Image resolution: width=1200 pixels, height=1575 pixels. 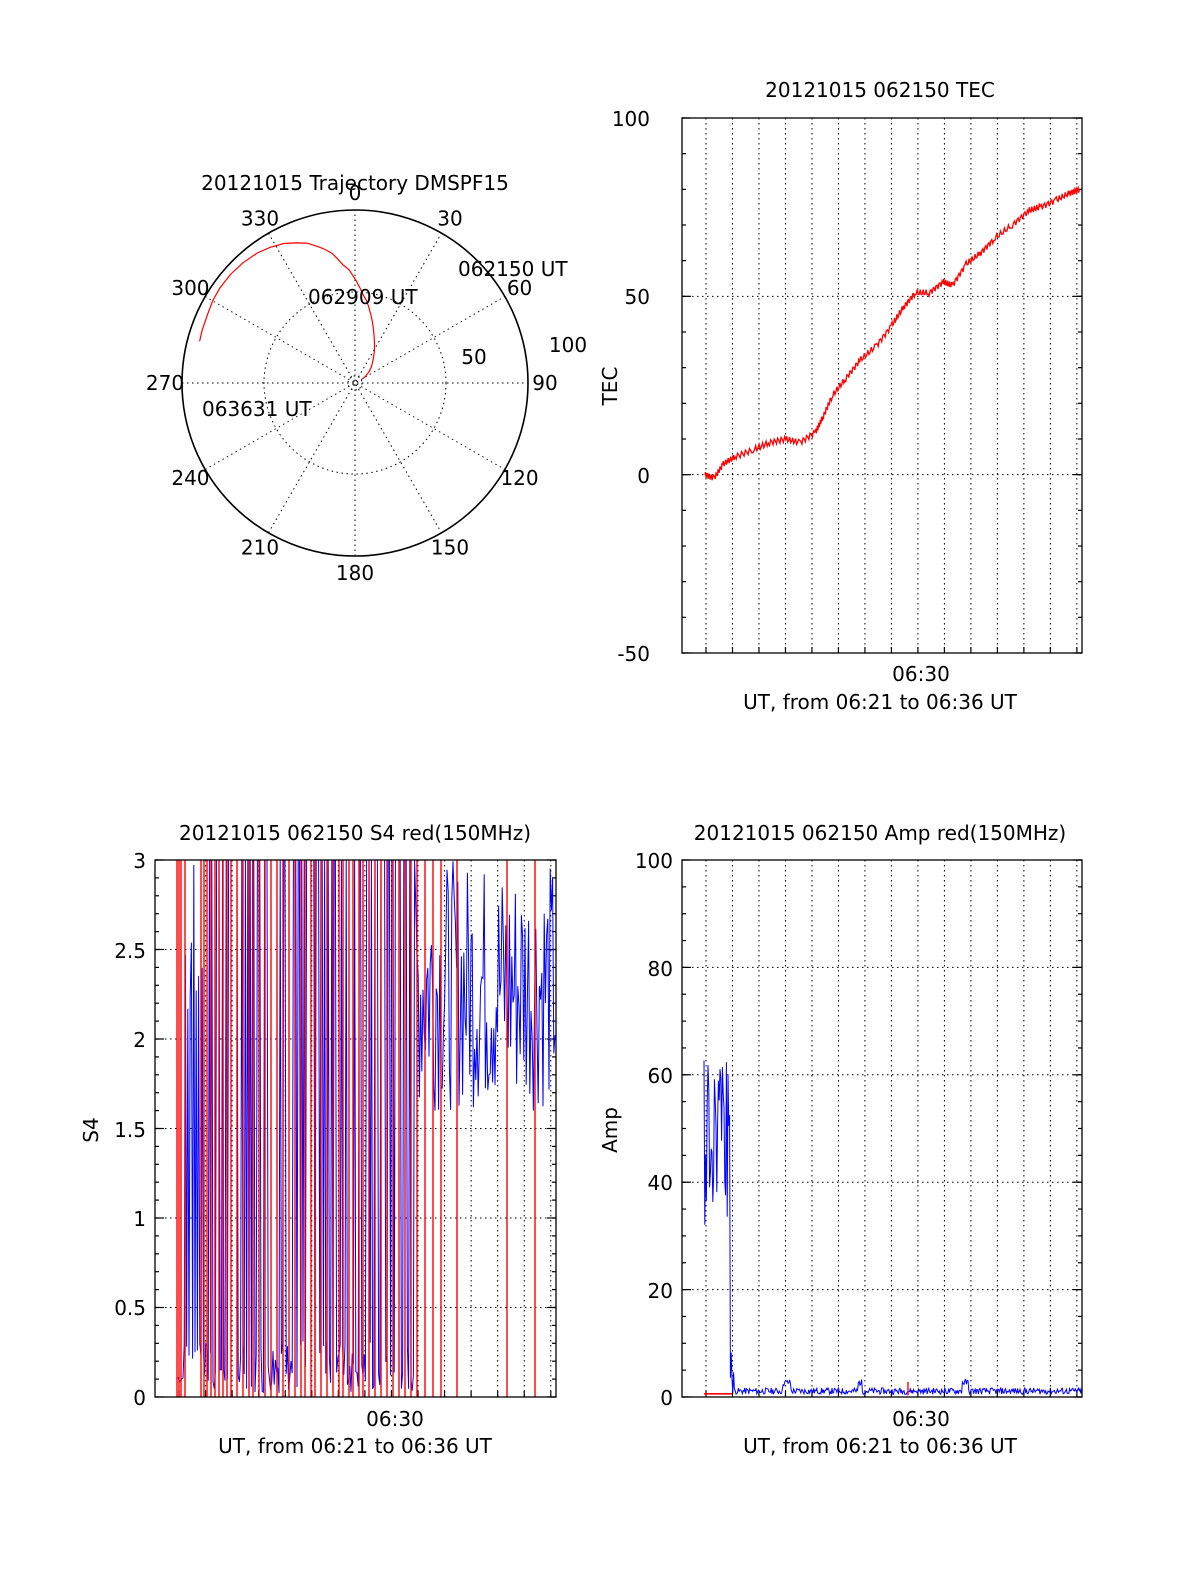 I want to click on polar-outer-circle, so click(x=355, y=383).